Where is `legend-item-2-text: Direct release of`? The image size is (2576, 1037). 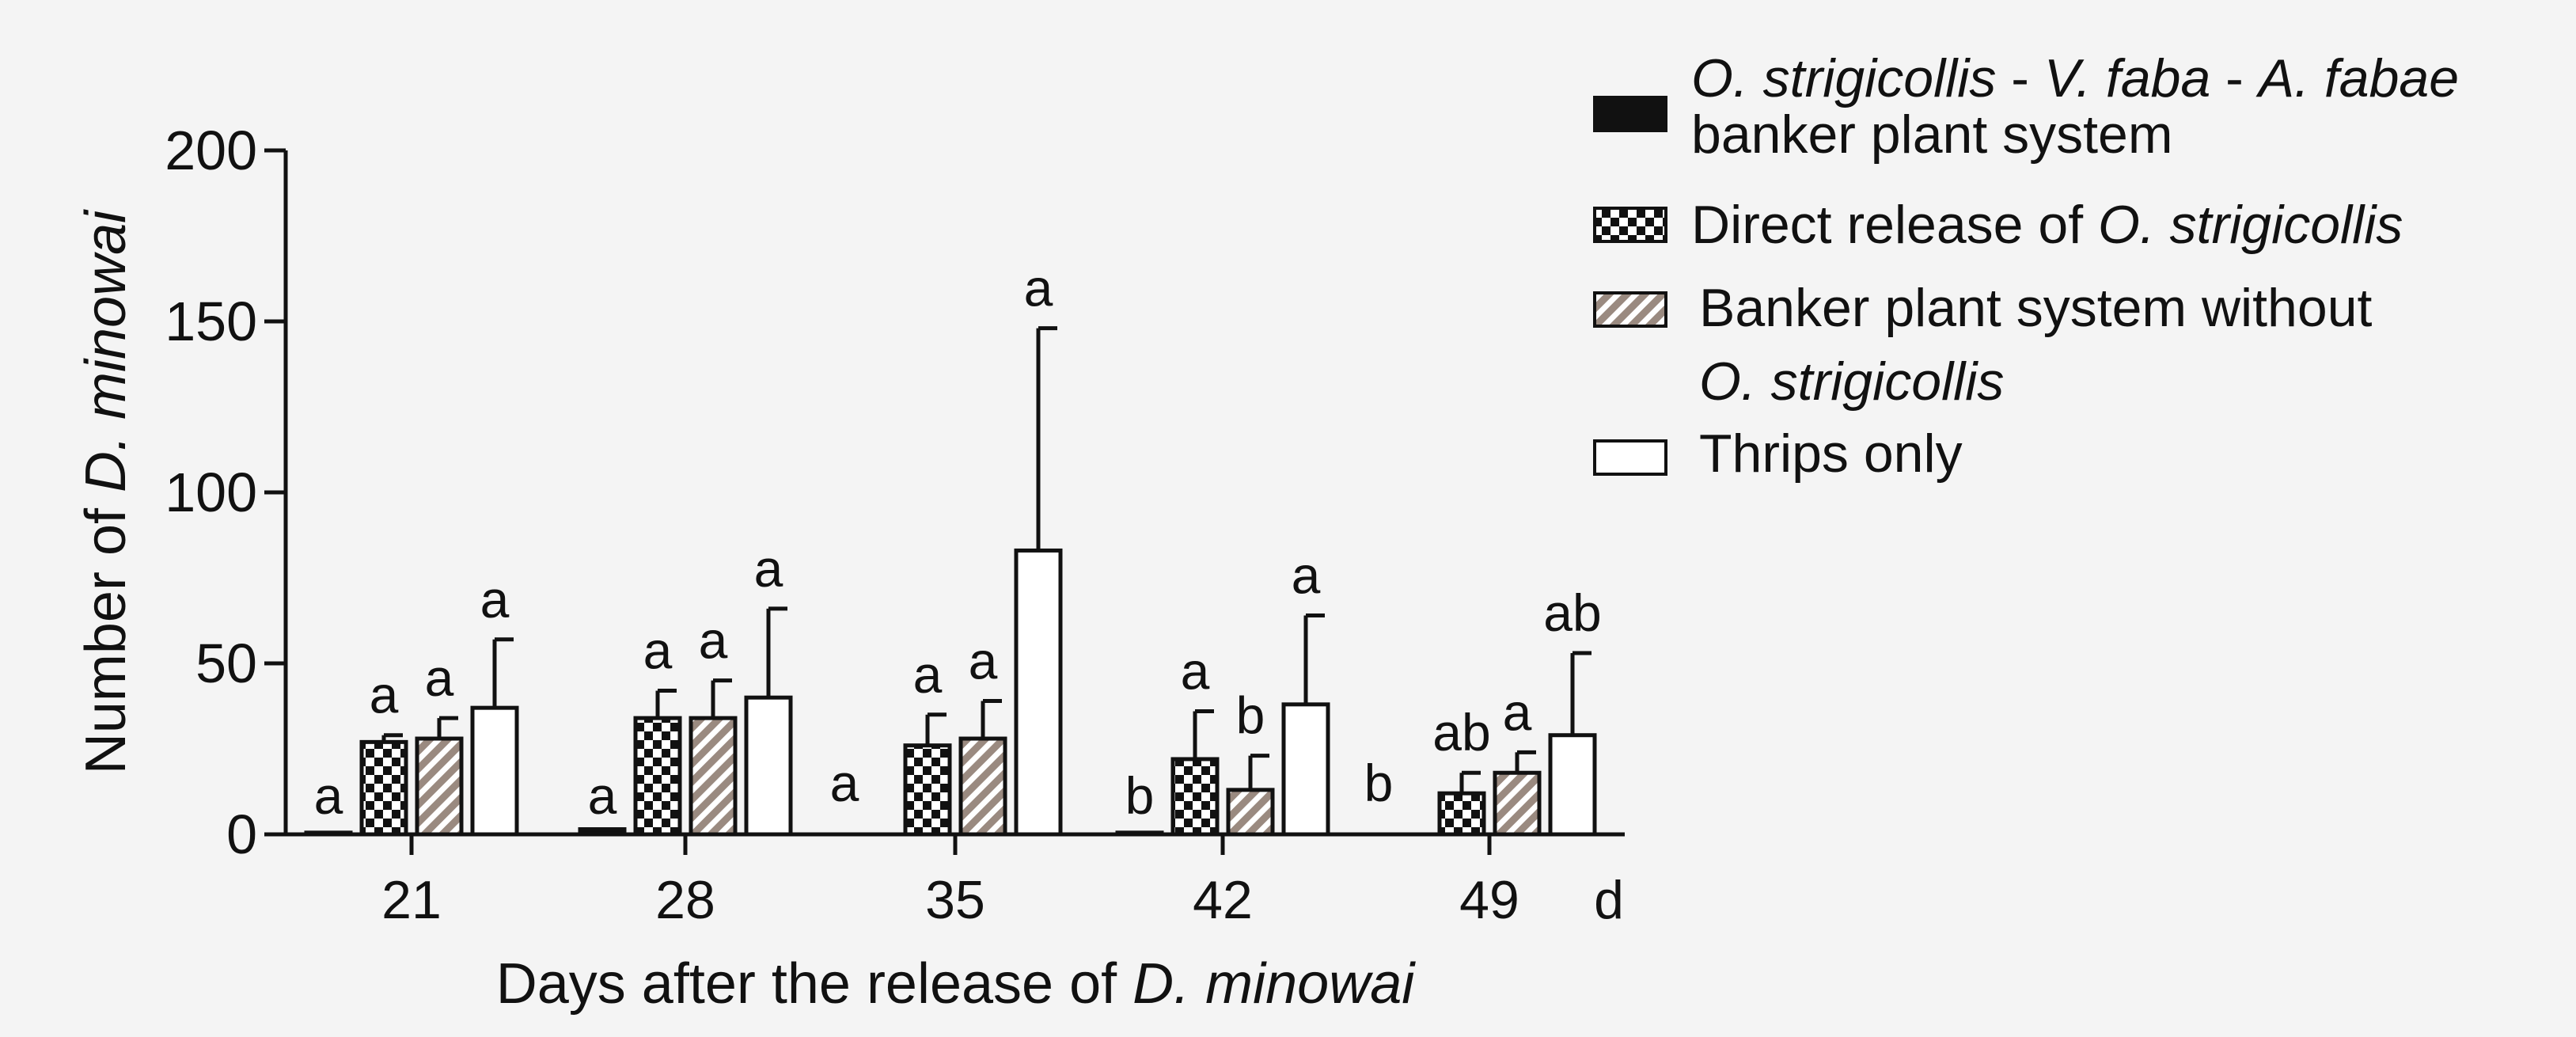
legend-item-2-text: Direct release of is located at coordinates (1894, 225).